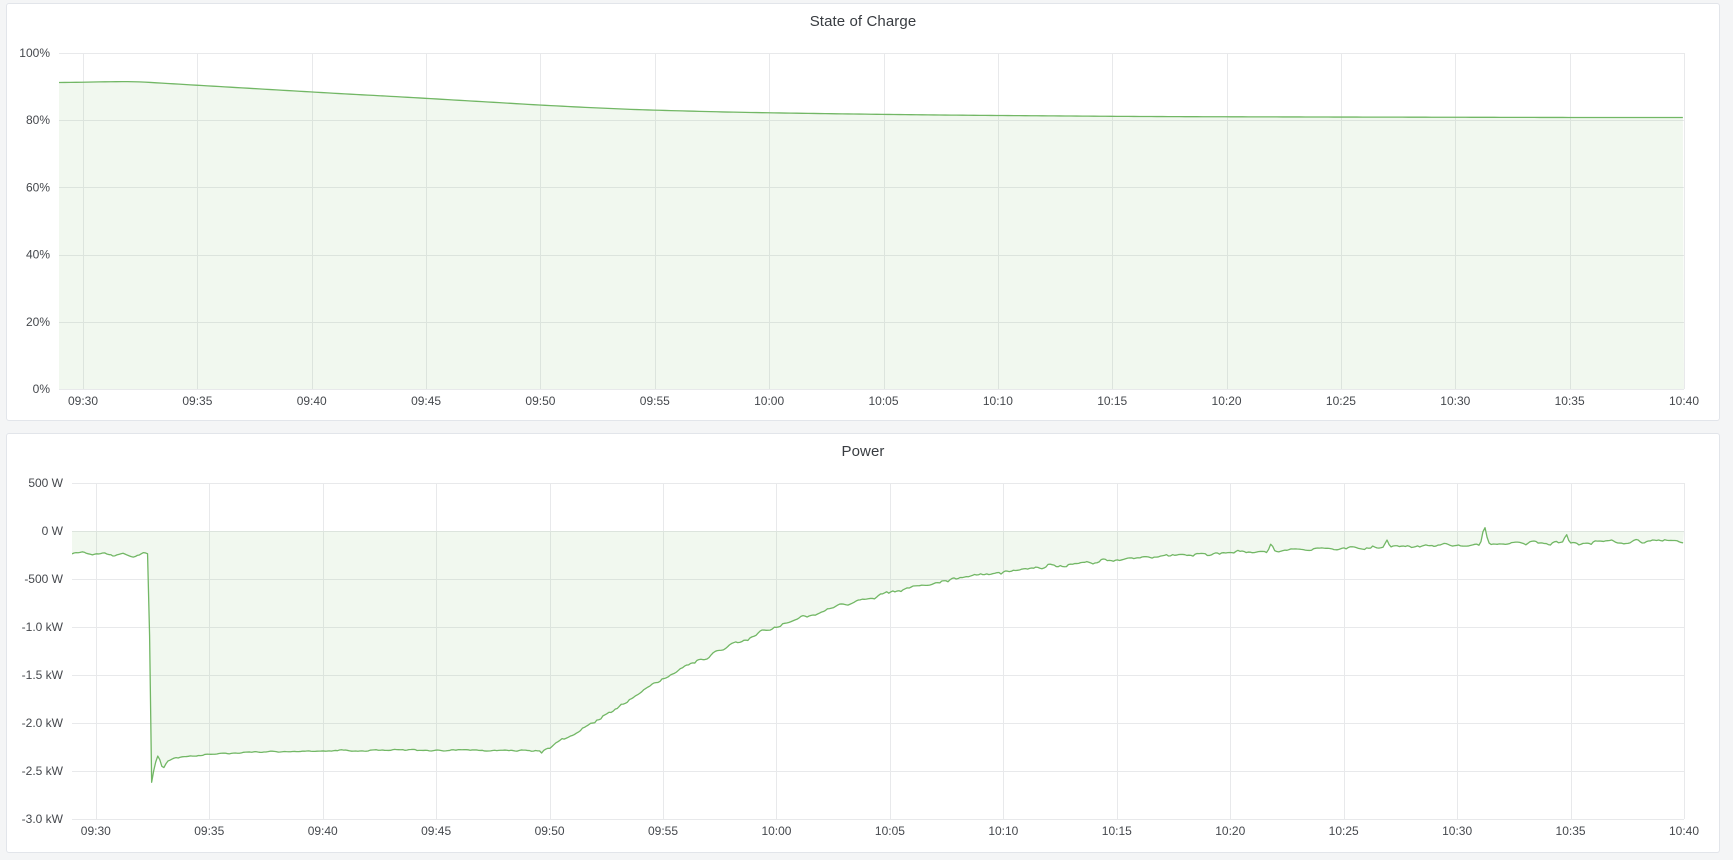  What do you see at coordinates (43, 819) in the screenshot?
I see `svg-text: -3.0 kW` at bounding box center [43, 819].